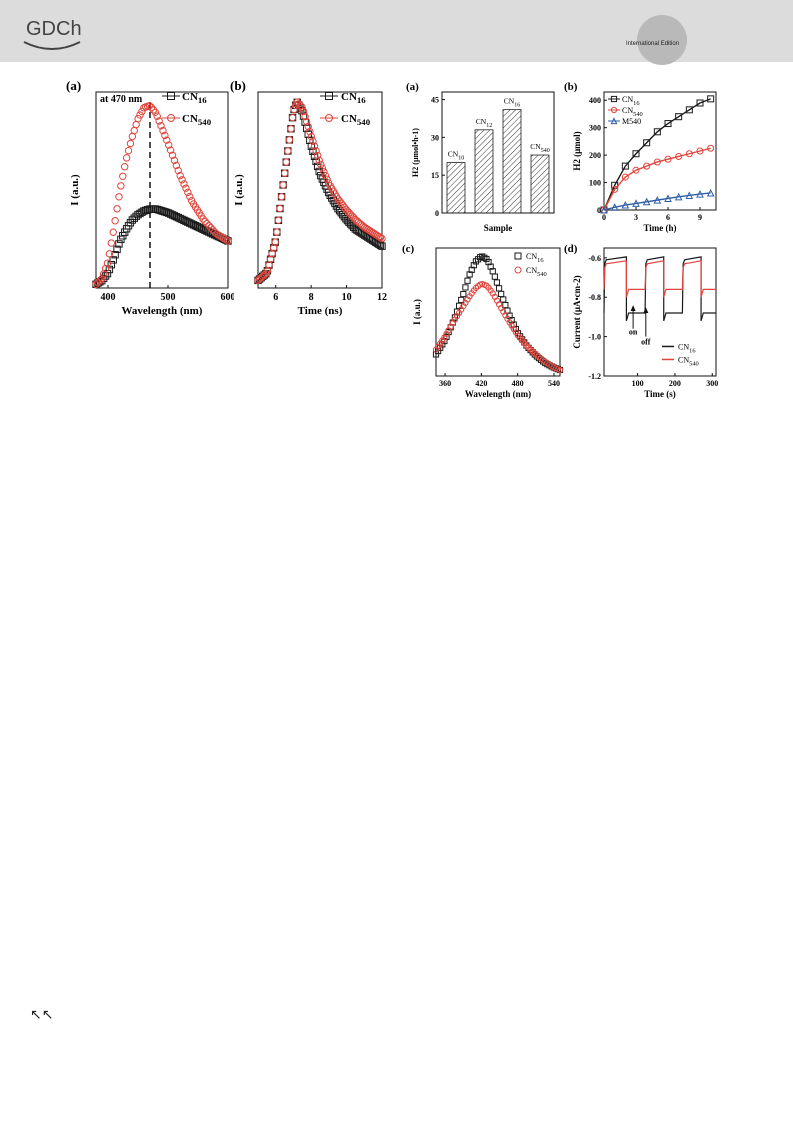  I want to click on bar-label: CN12, so click(484, 123).